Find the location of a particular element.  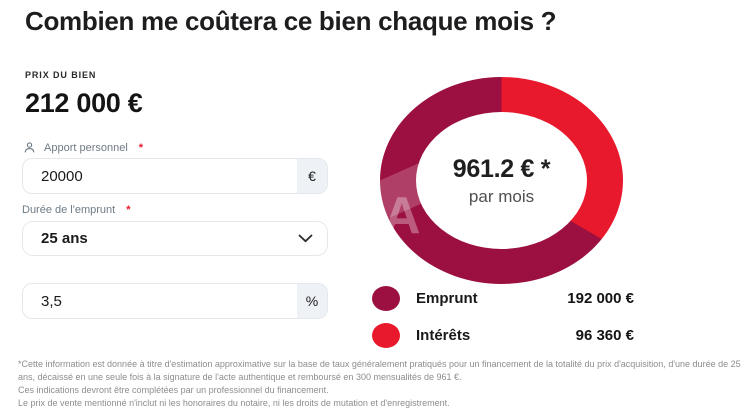

apport-input-box: € is located at coordinates (175, 176).